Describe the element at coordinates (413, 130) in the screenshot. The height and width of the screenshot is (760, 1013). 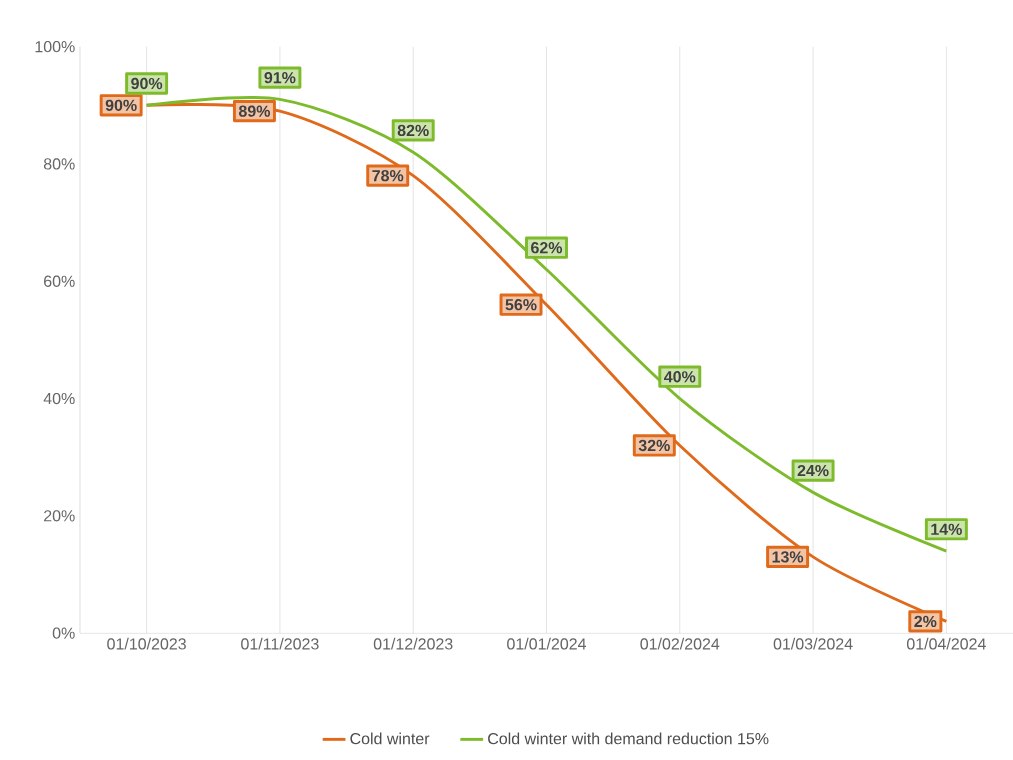
I see `data-label: 82%` at that location.